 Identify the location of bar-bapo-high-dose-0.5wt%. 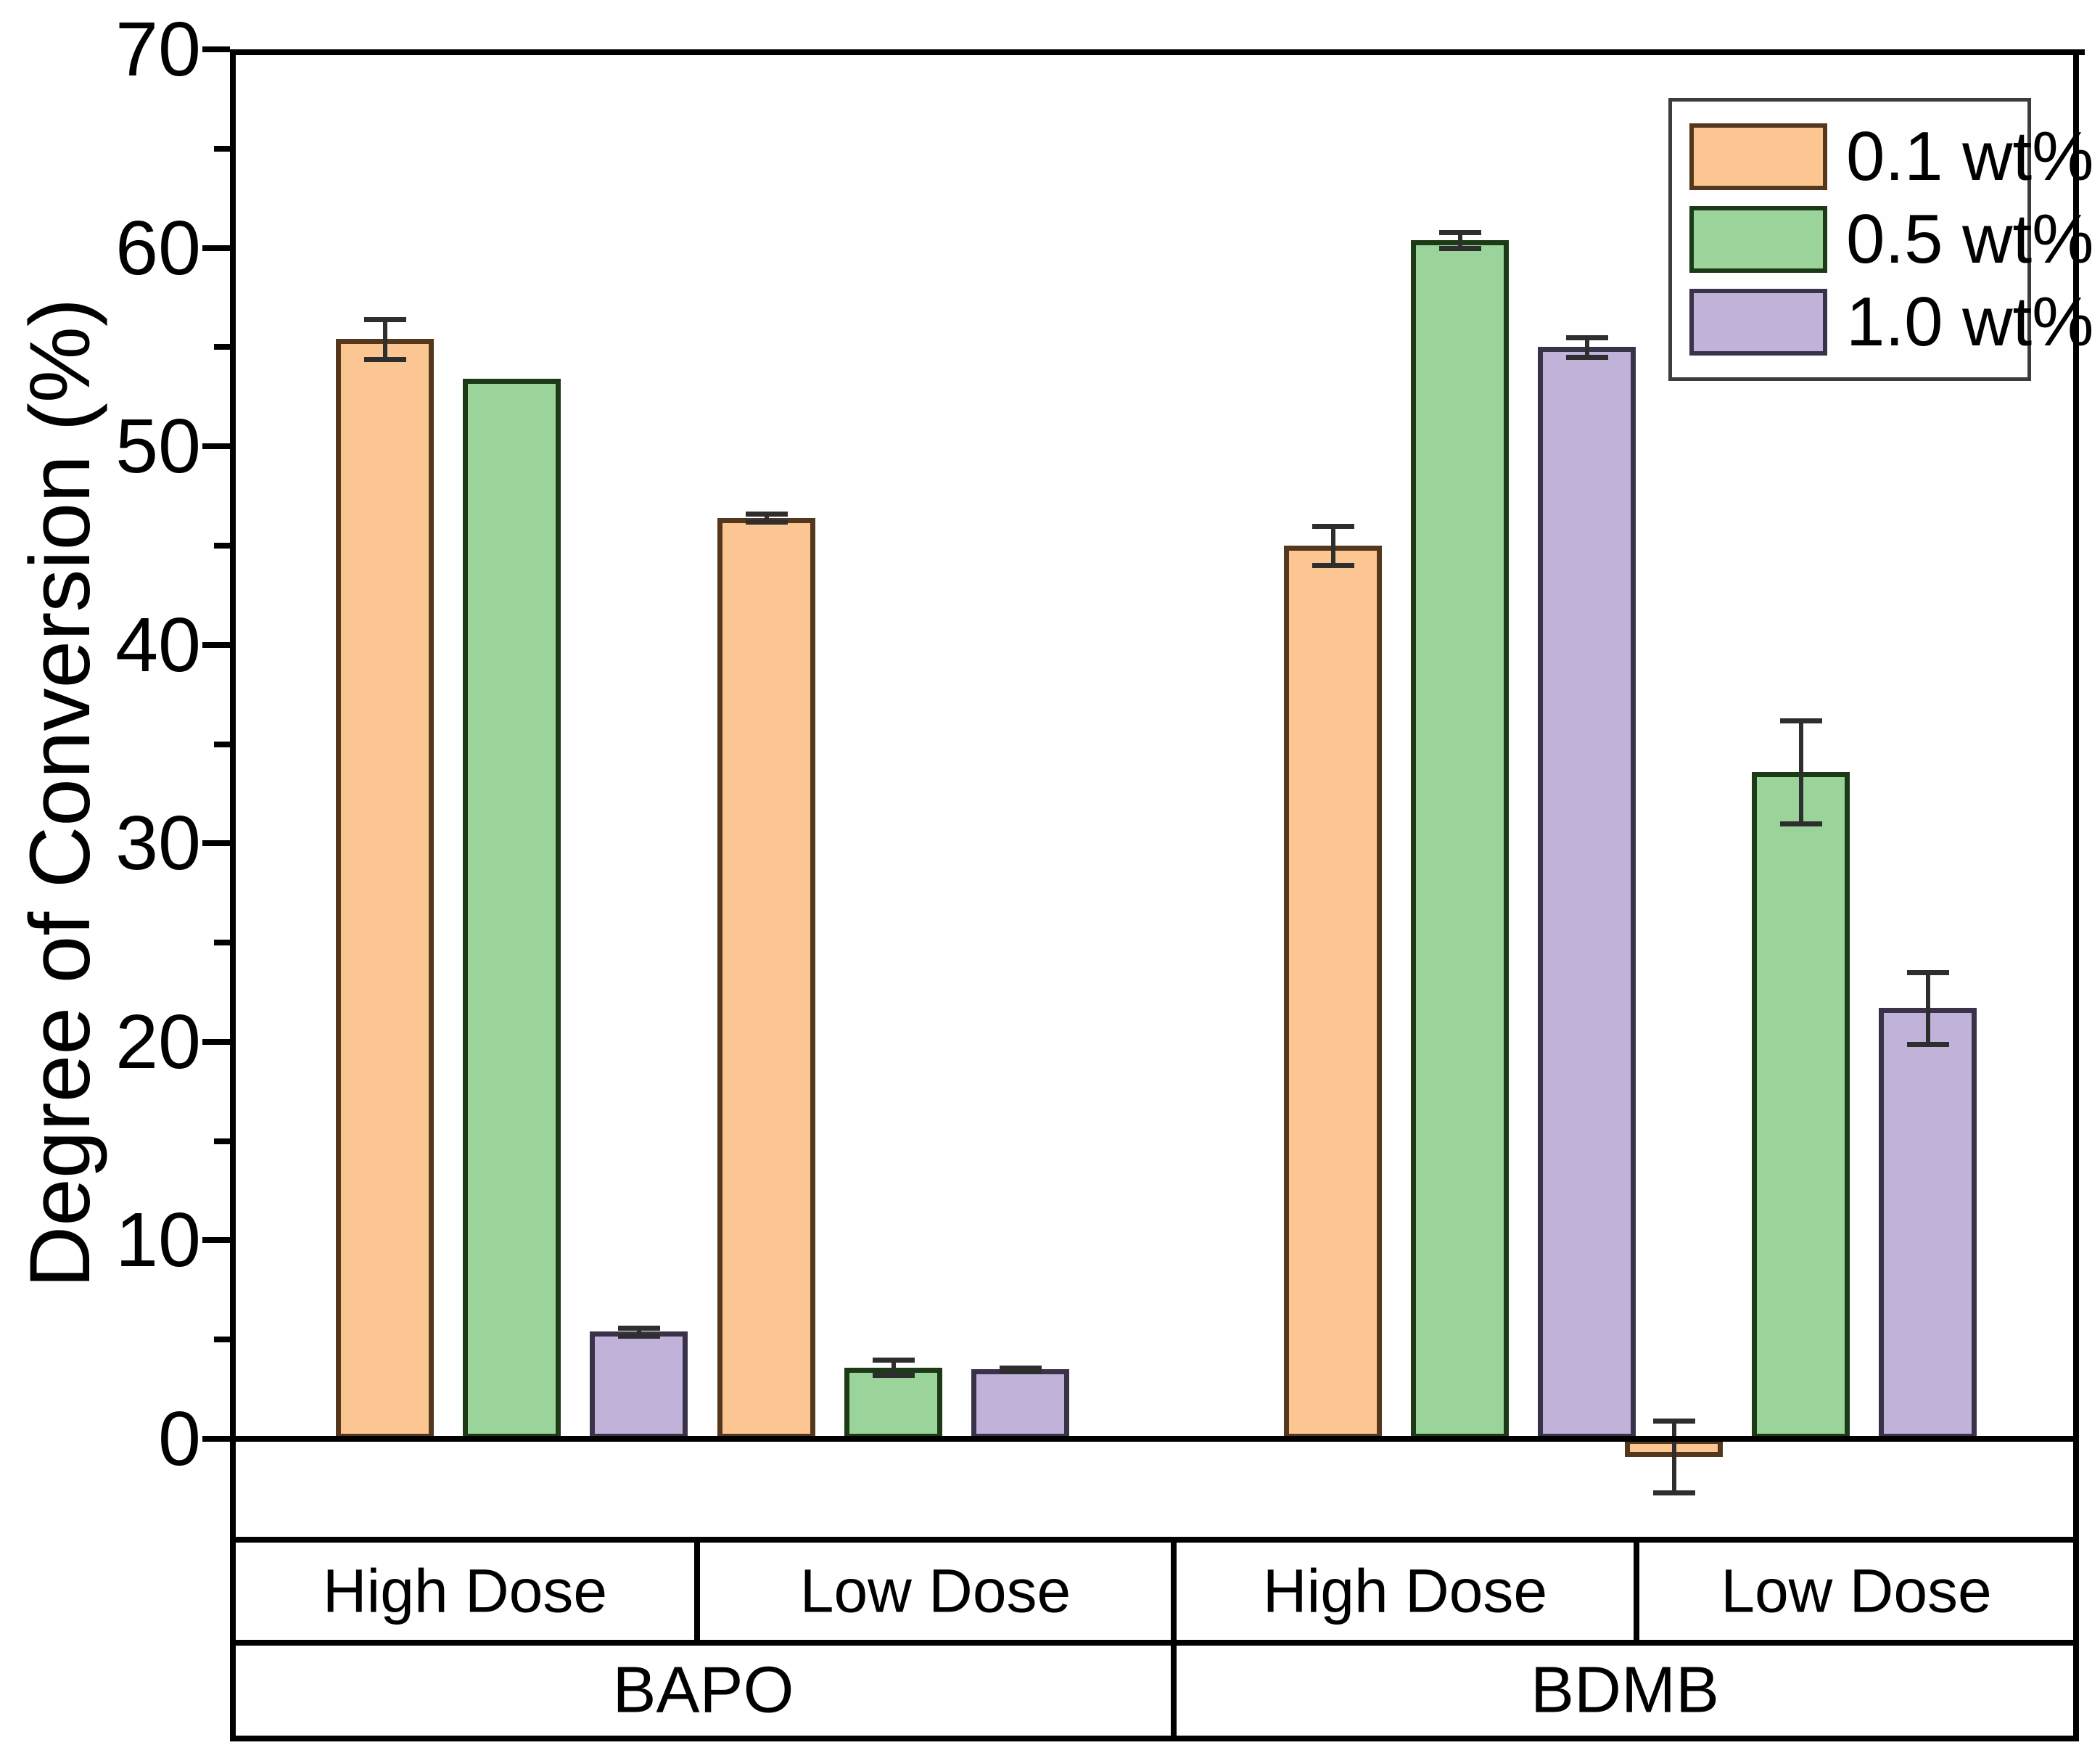
(512, 909).